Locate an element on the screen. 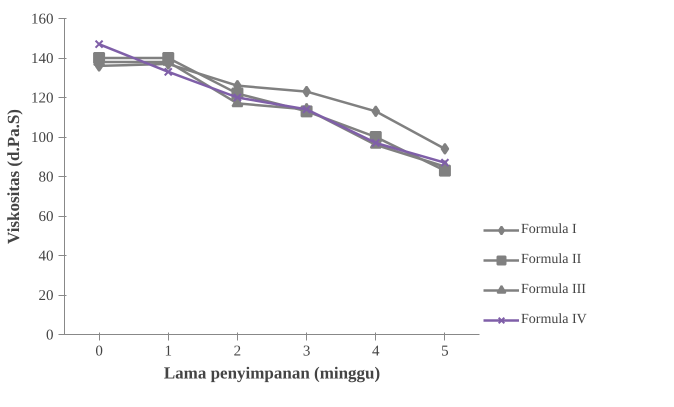 The image size is (674, 407). y-tick-label: 160 is located at coordinates (42, 20).